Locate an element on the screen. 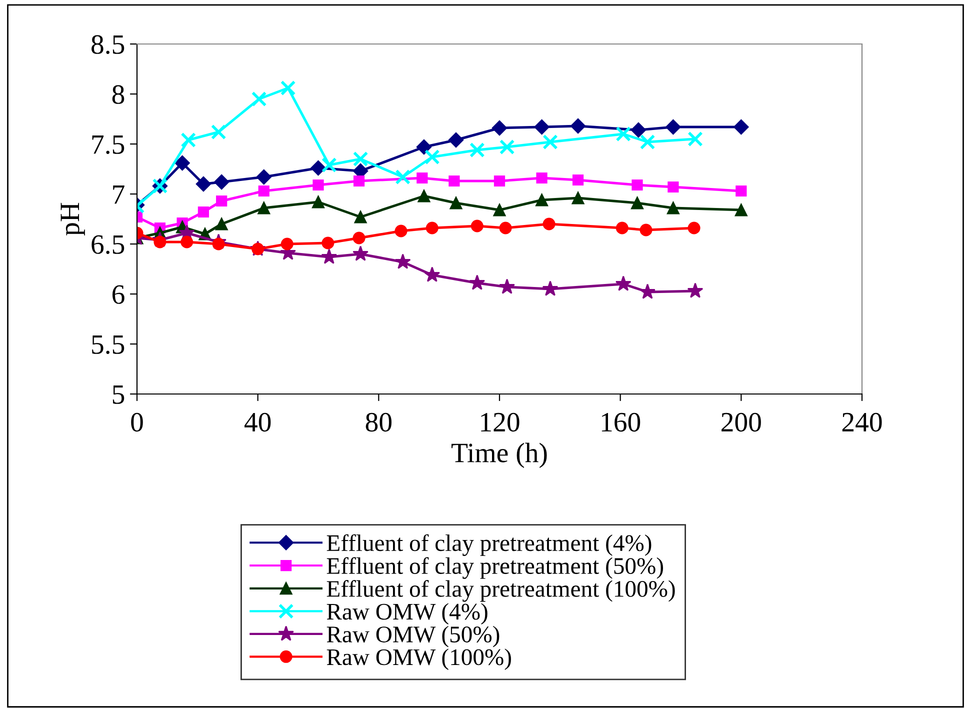 The height and width of the screenshot is (709, 971). y-tick-label: 6 is located at coordinates (118, 294).